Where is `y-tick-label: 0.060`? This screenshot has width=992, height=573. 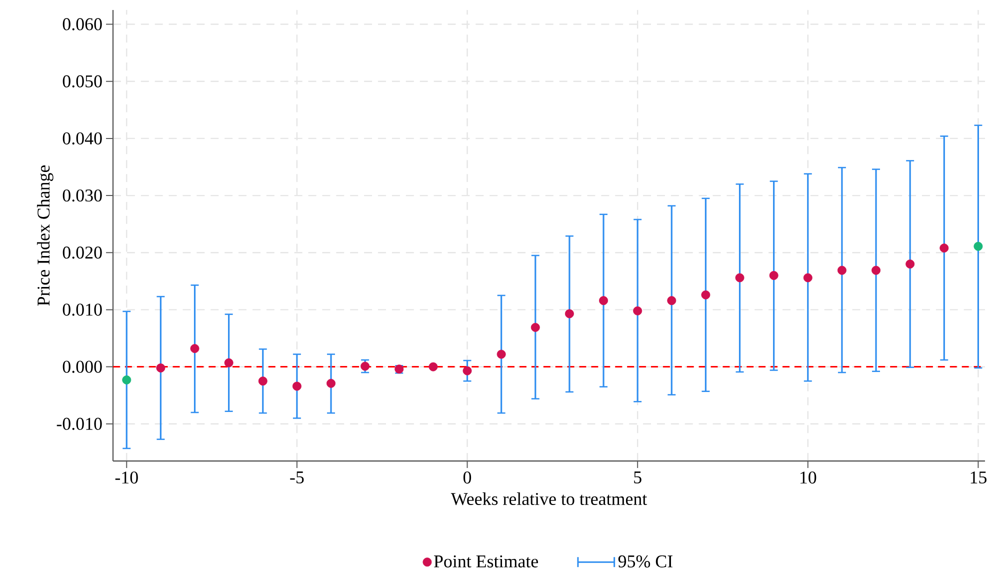 y-tick-label: 0.060 is located at coordinates (82, 24).